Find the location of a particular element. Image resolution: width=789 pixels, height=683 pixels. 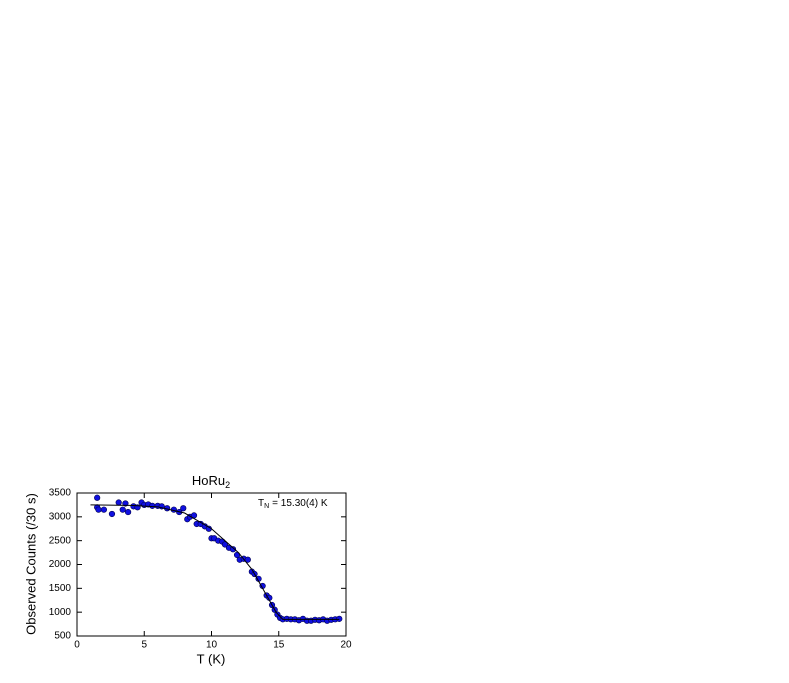

x-axis-label: T (K) is located at coordinates (211, 658).